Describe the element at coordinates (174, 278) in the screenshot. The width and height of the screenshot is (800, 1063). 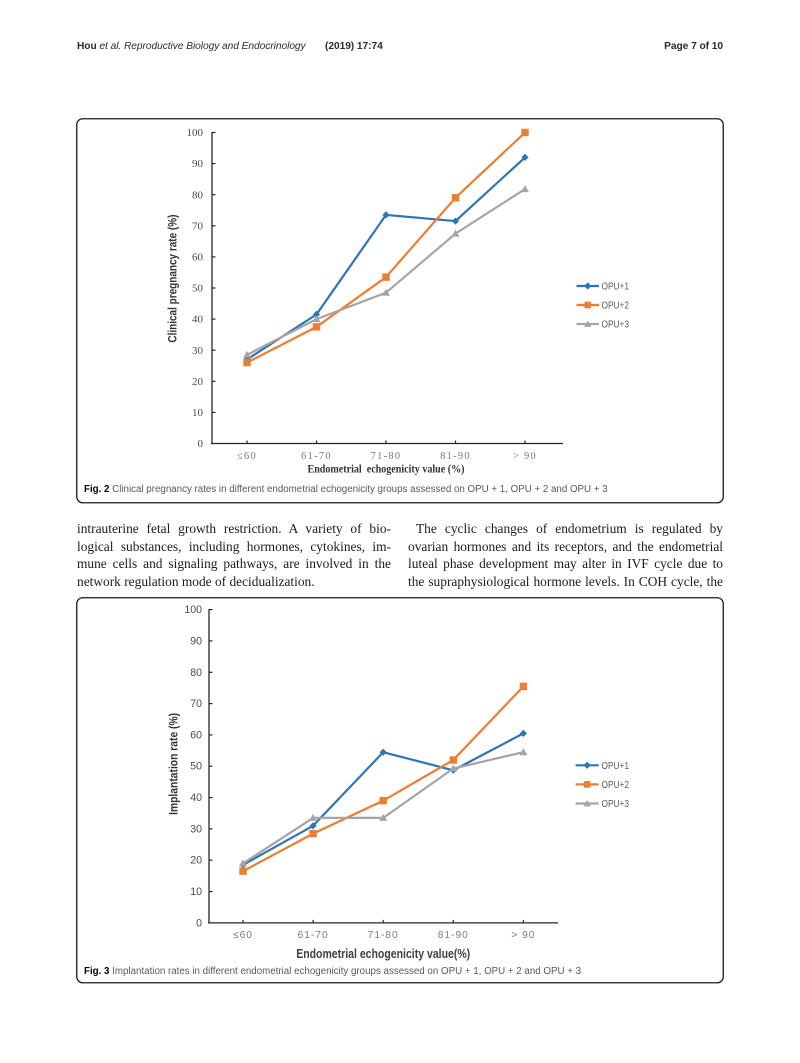
I see `svg-text: Clinical pregnancy rate (%)` at that location.